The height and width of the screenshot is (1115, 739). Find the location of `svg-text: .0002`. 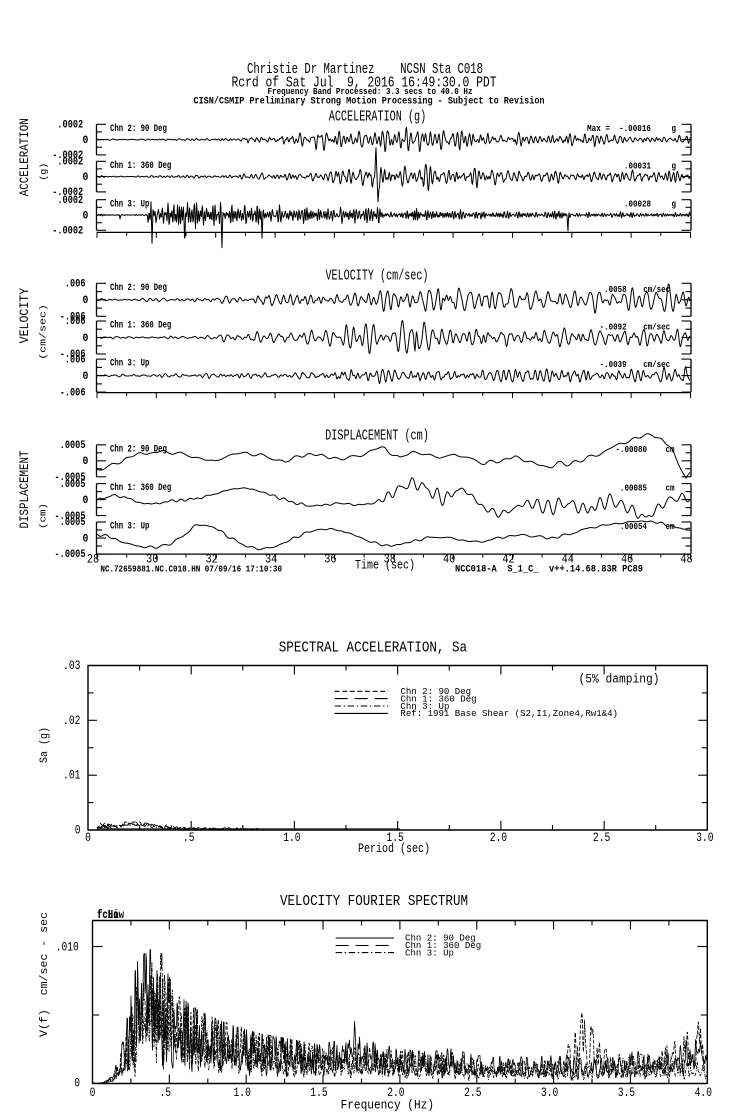

svg-text: .0002 is located at coordinates (70, 163).